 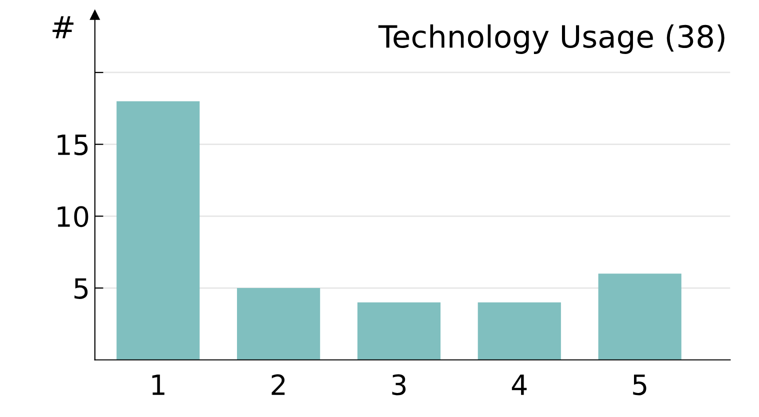 I want to click on chart-title: Technology Usage (38), so click(x=551, y=39).